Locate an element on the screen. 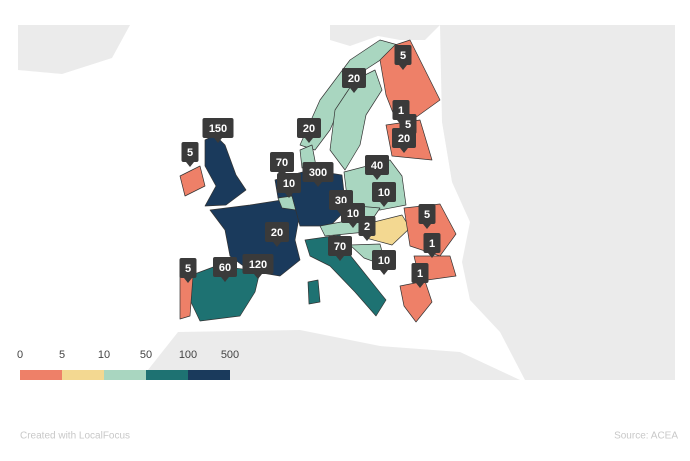  legend-break: 50 is located at coordinates (146, 355).